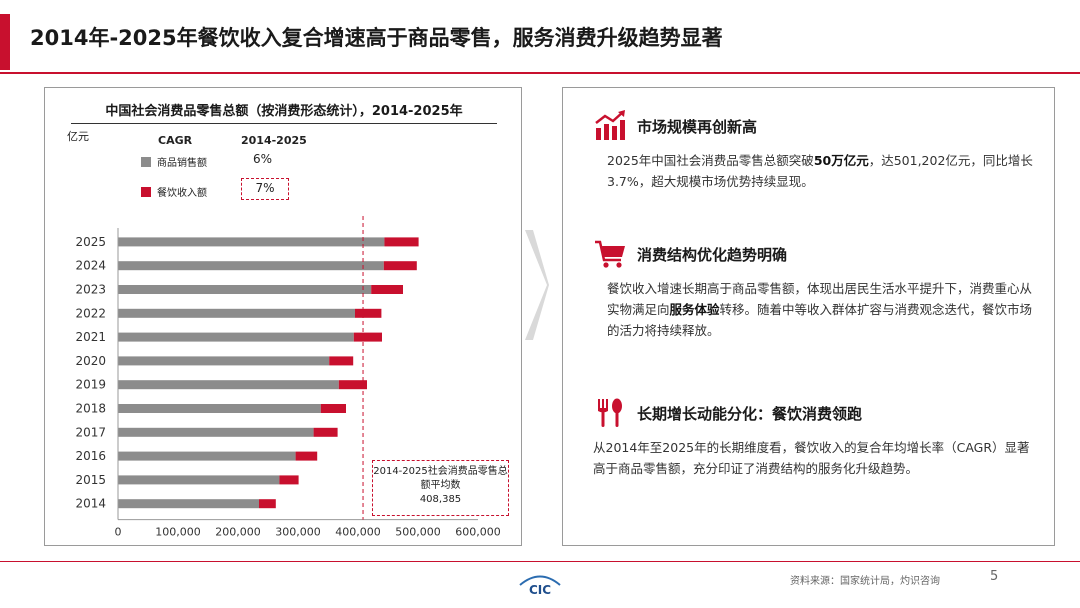  Describe the element at coordinates (418, 532) in the screenshot. I see `x-tick-label: 500,000` at that location.